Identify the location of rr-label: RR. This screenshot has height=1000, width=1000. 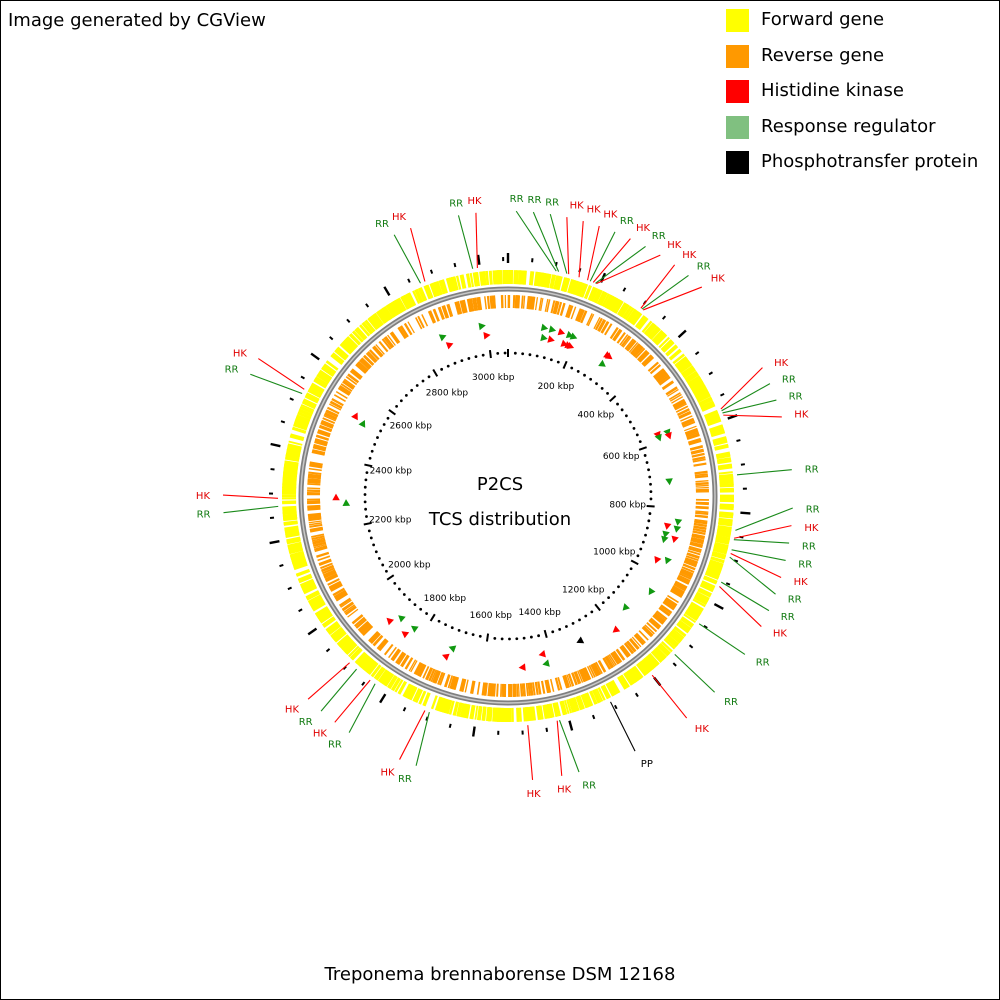
(204, 515).